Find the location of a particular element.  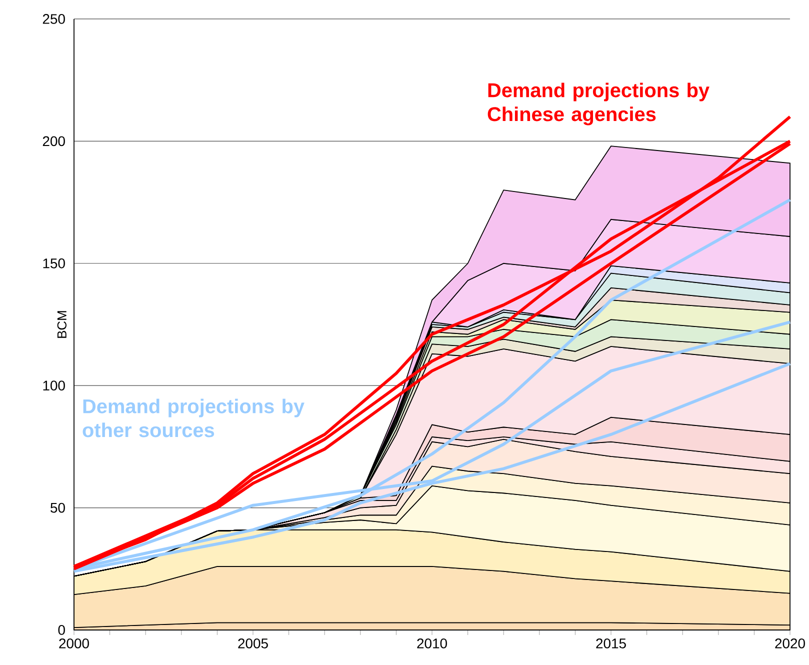

annotation: Demand projections by Chinese agencies is located at coordinates (599, 104).